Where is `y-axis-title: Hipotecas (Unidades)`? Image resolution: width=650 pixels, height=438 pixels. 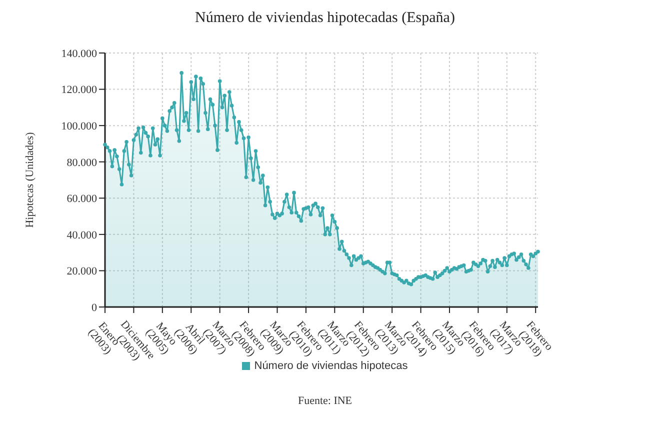 y-axis-title: Hipotecas (Unidades) is located at coordinates (30, 180).